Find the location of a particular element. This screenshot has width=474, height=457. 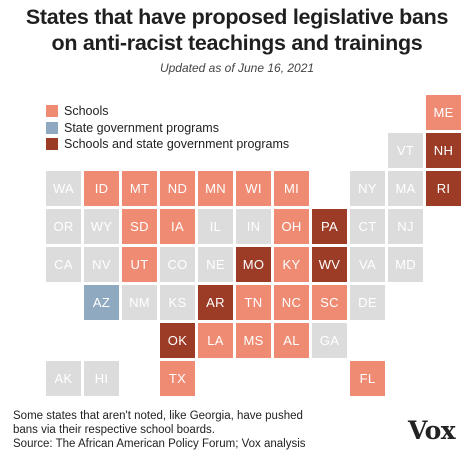

state-tile-ct: CT is located at coordinates (367, 226).